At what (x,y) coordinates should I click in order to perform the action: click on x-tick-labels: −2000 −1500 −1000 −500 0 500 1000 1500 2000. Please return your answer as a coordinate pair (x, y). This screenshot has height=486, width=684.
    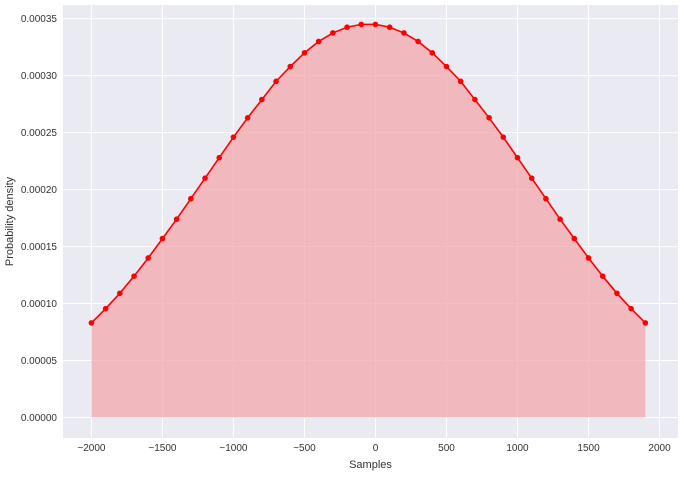
    Looking at the image, I should click on (374, 448).